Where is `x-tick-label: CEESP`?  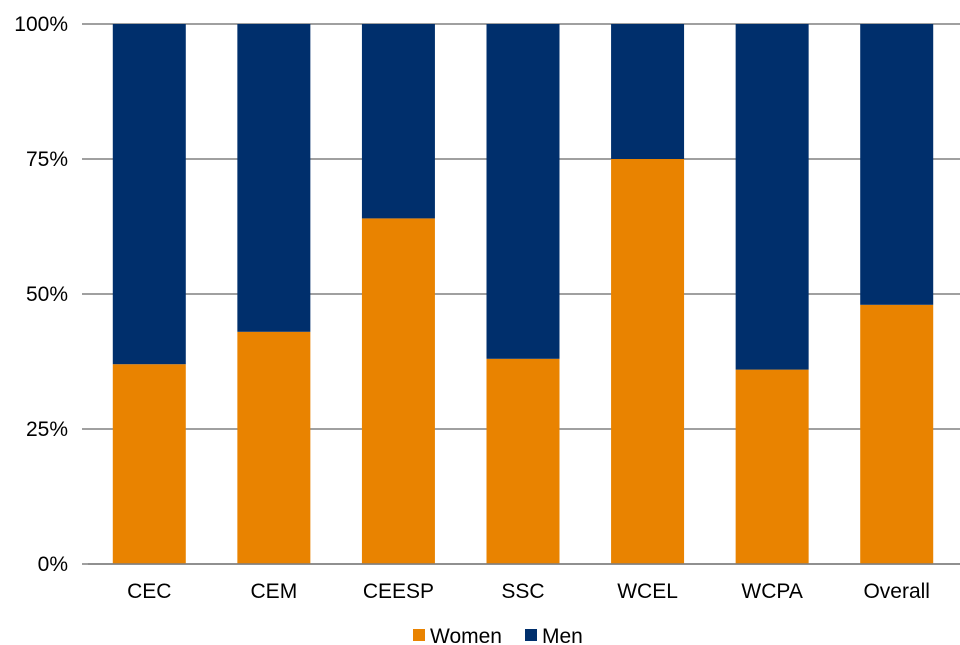 x-tick-label: CEESP is located at coordinates (398, 591).